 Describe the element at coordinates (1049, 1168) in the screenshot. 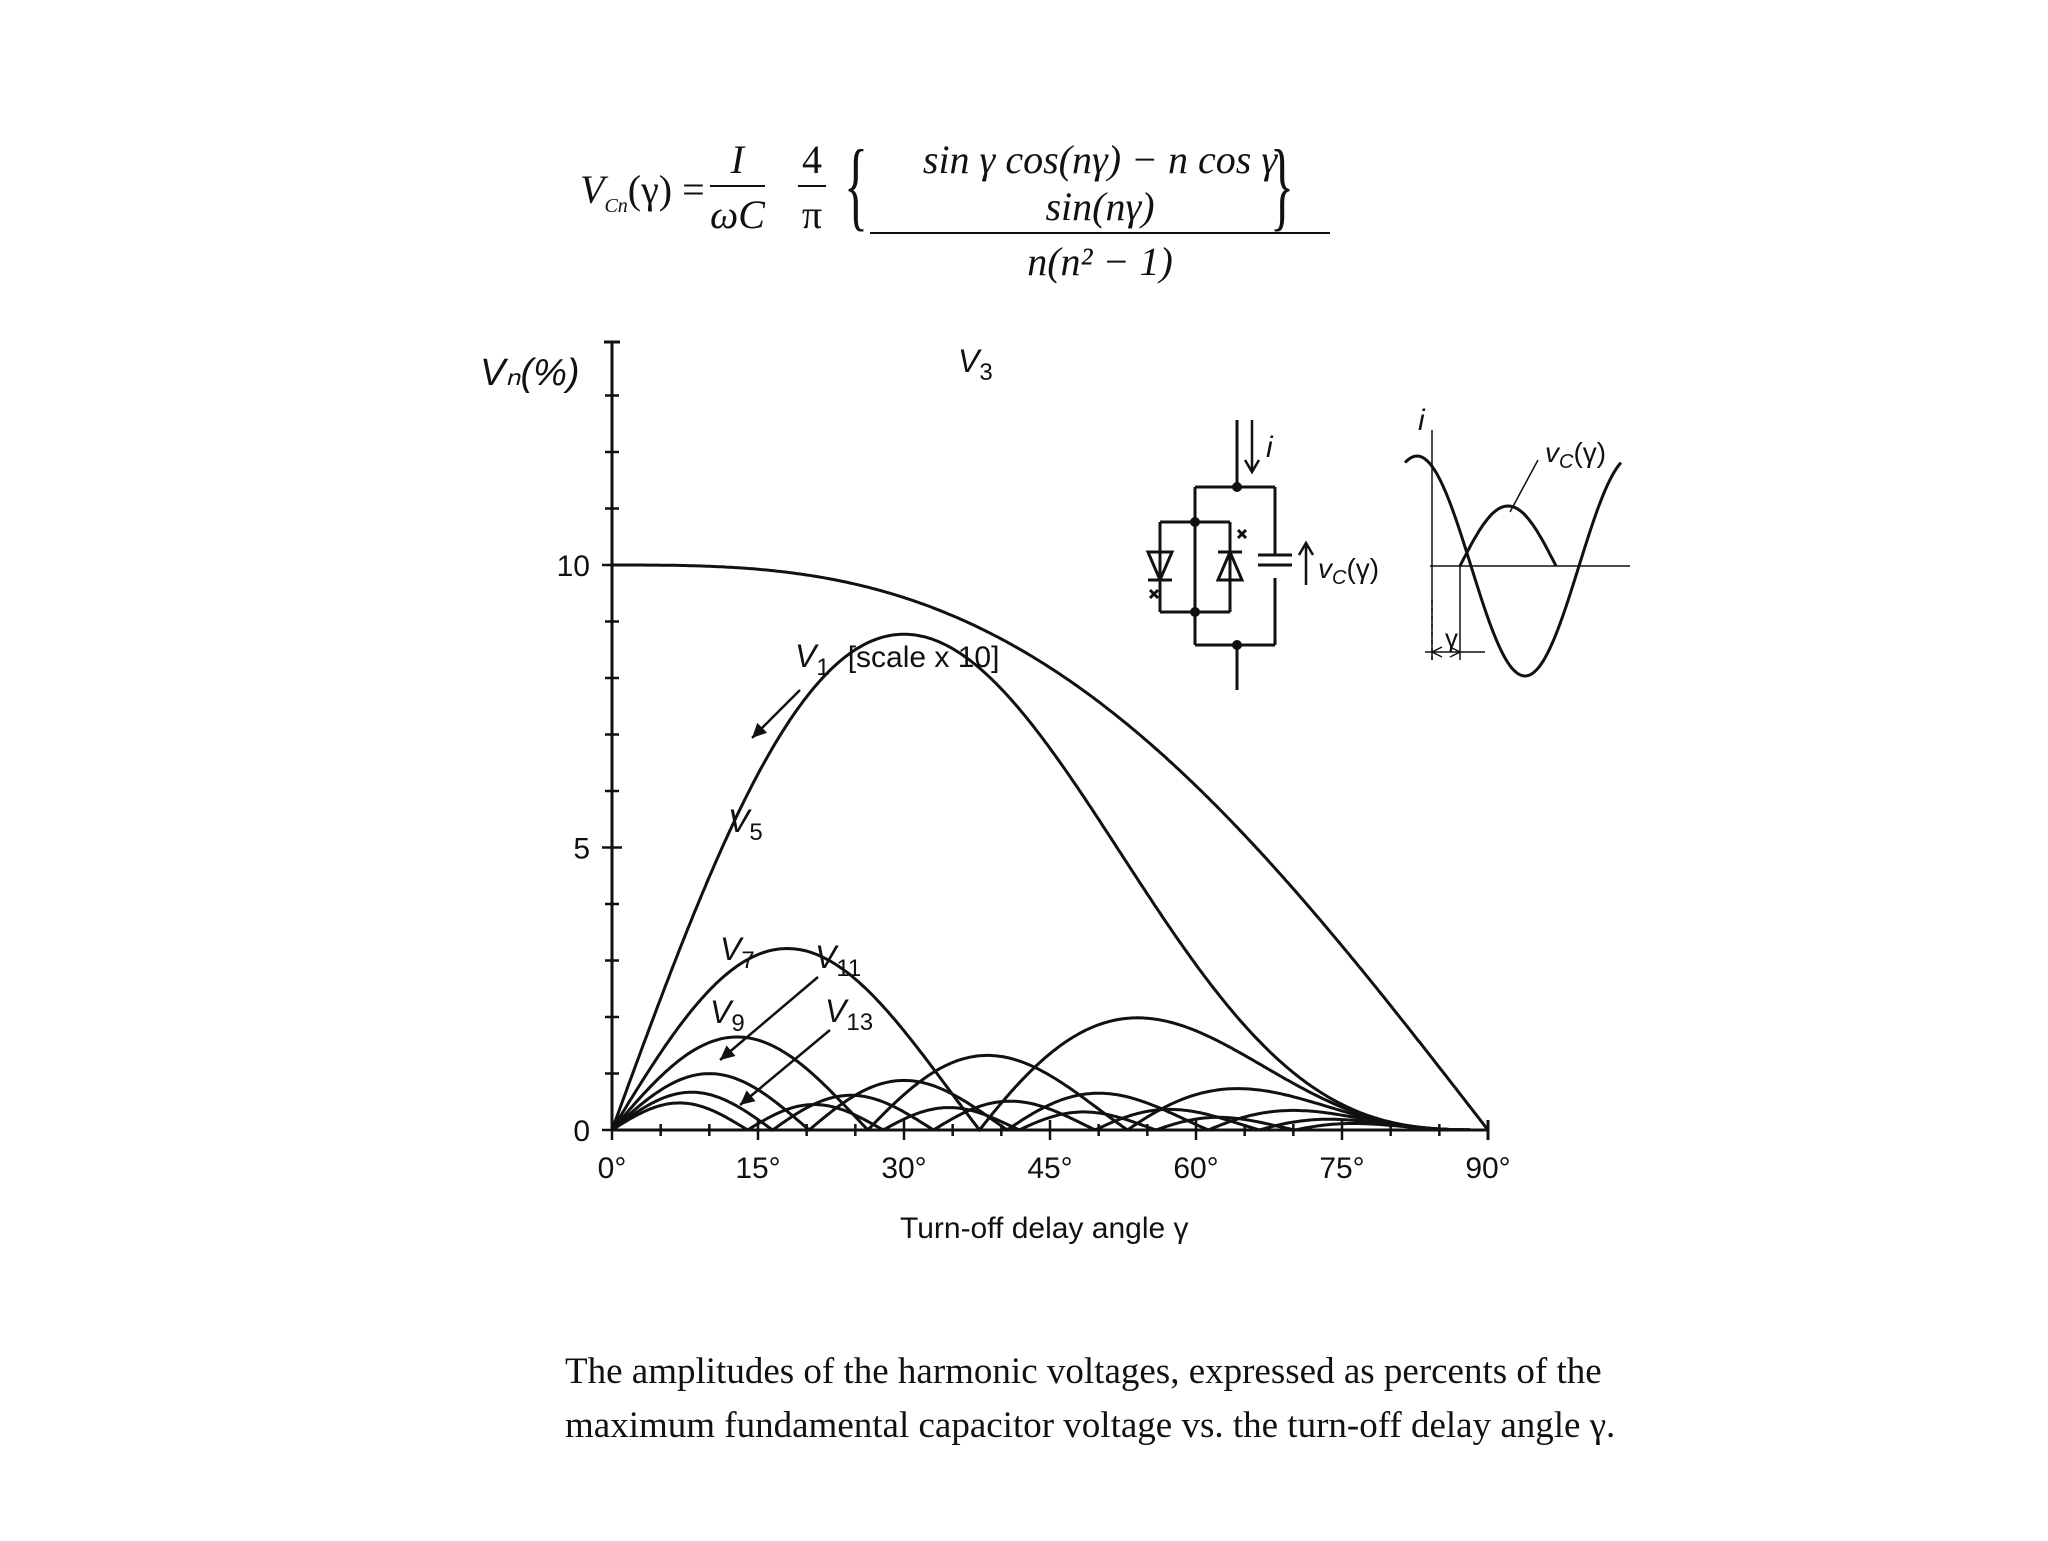

I see `x-tick-label: 45°` at that location.